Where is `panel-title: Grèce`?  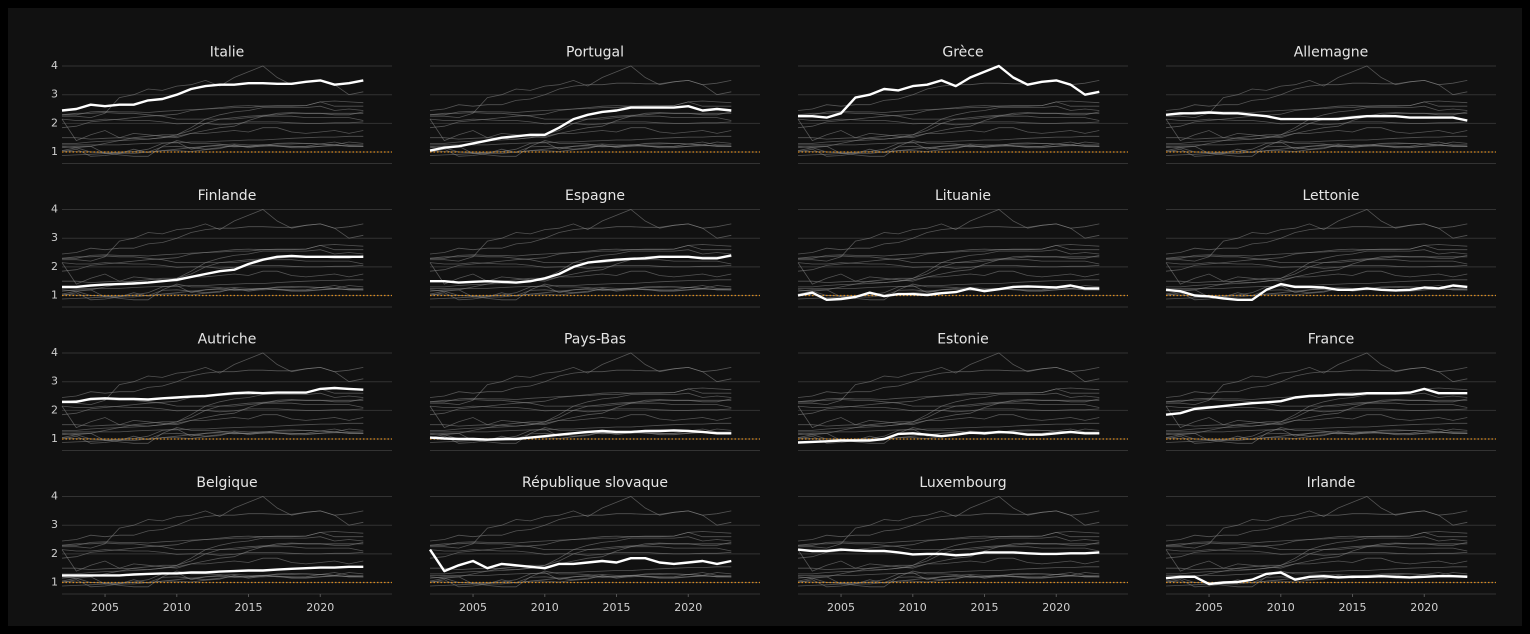 panel-title: Grèce is located at coordinates (962, 52).